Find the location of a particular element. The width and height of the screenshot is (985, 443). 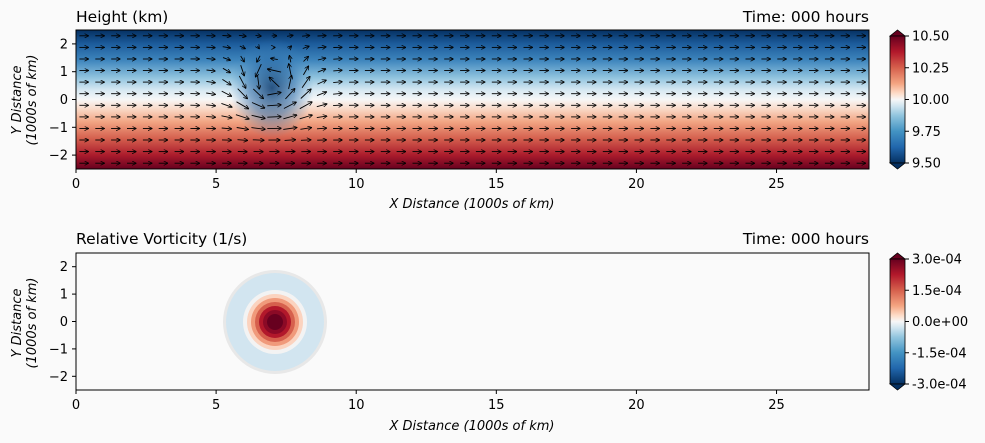

vorticity-core is located at coordinates (275, 322).